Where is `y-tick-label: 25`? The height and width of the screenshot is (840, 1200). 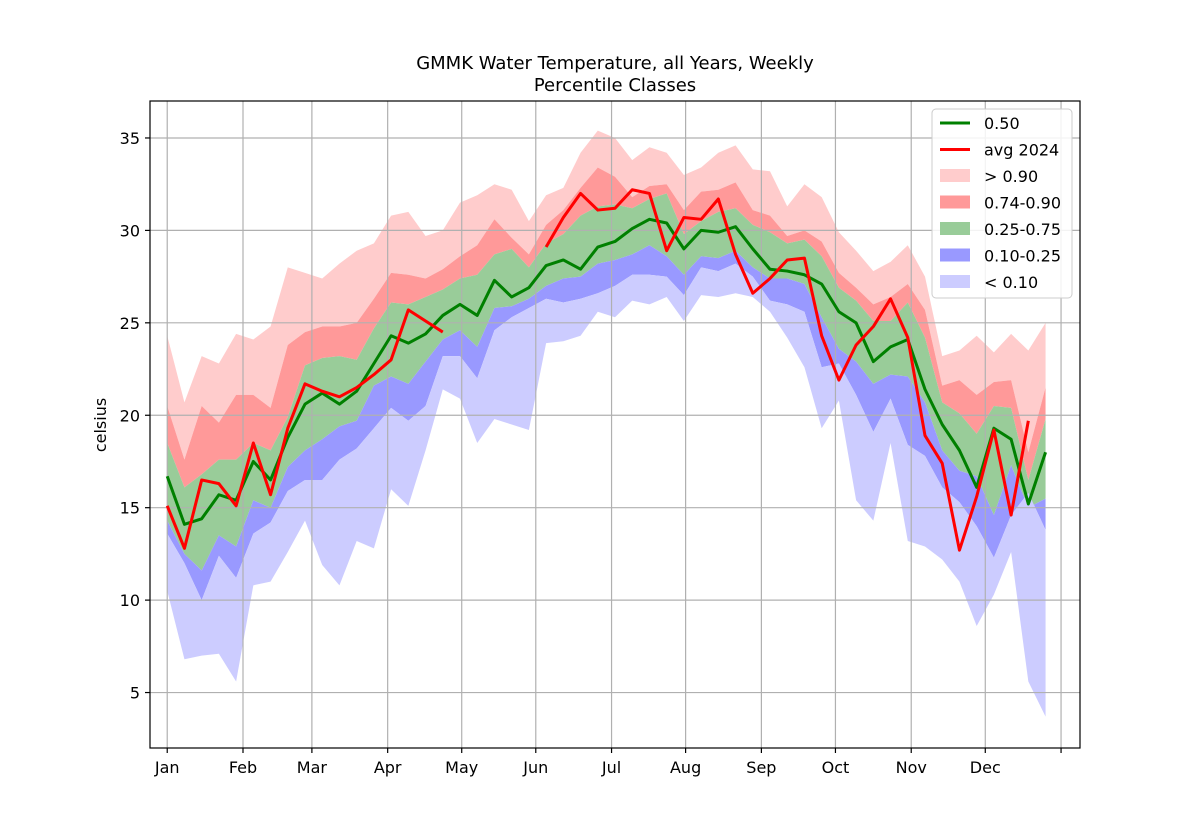 y-tick-label: 25 is located at coordinates (130, 323).